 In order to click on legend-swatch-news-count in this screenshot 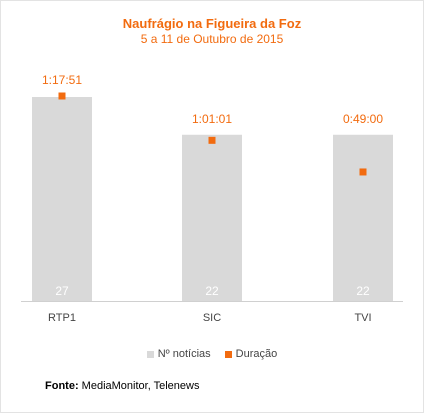, I will do `click(150, 354)`.